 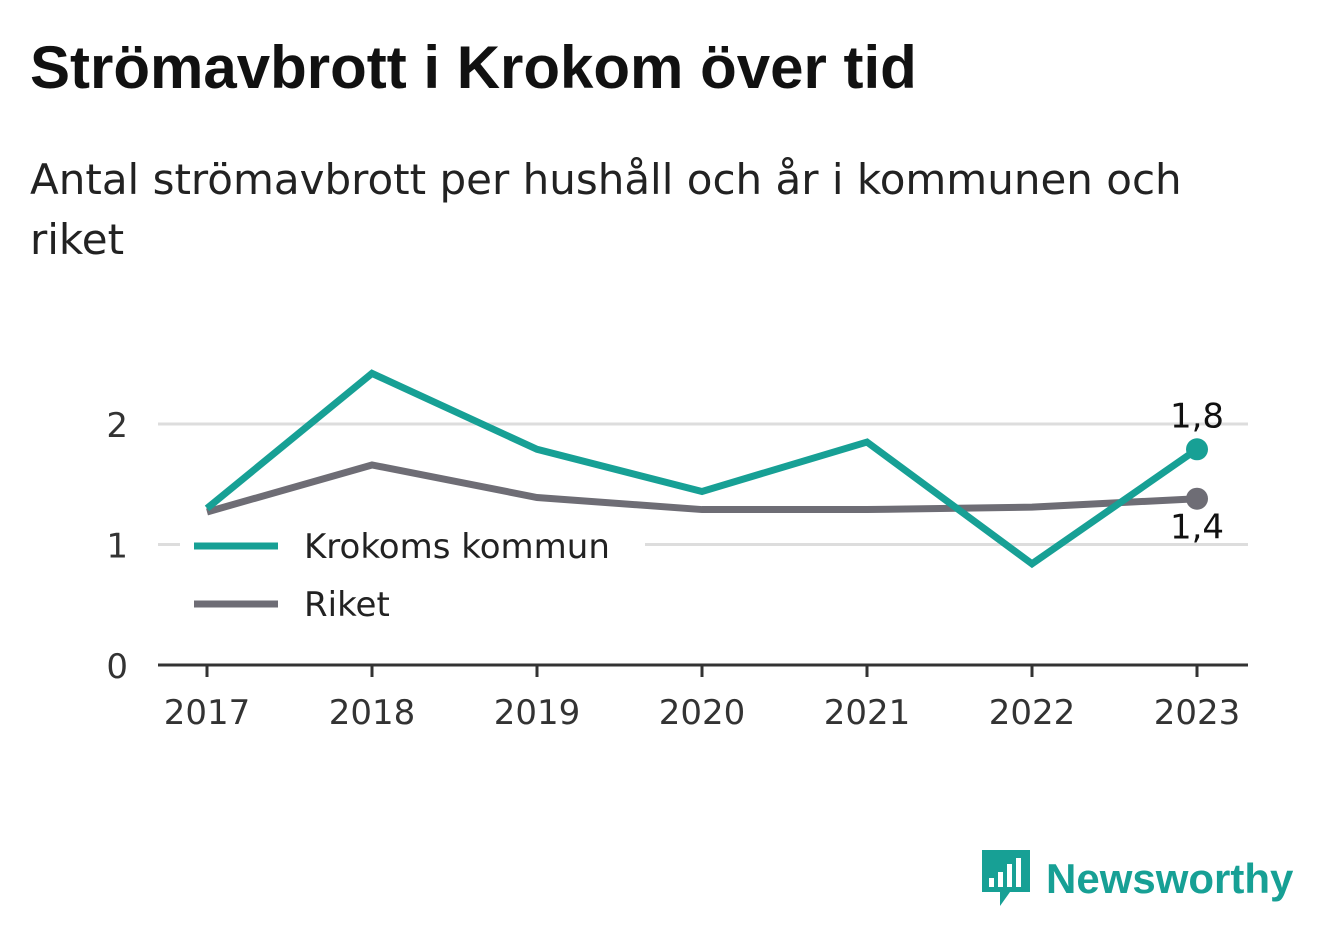 What do you see at coordinates (117, 426) in the screenshot?
I see `y-tick-label: 2` at bounding box center [117, 426].